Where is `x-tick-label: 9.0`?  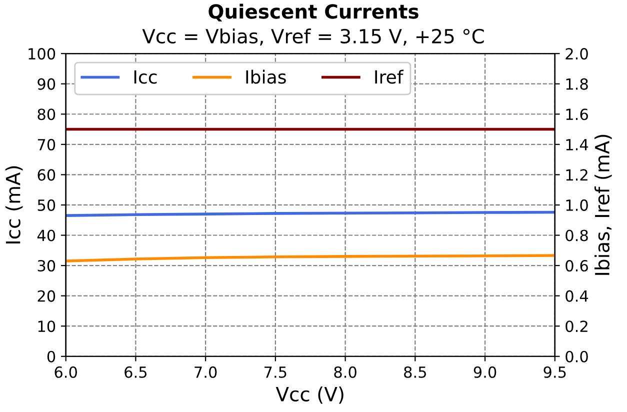
x-tick-label: 9.0 is located at coordinates (485, 372).